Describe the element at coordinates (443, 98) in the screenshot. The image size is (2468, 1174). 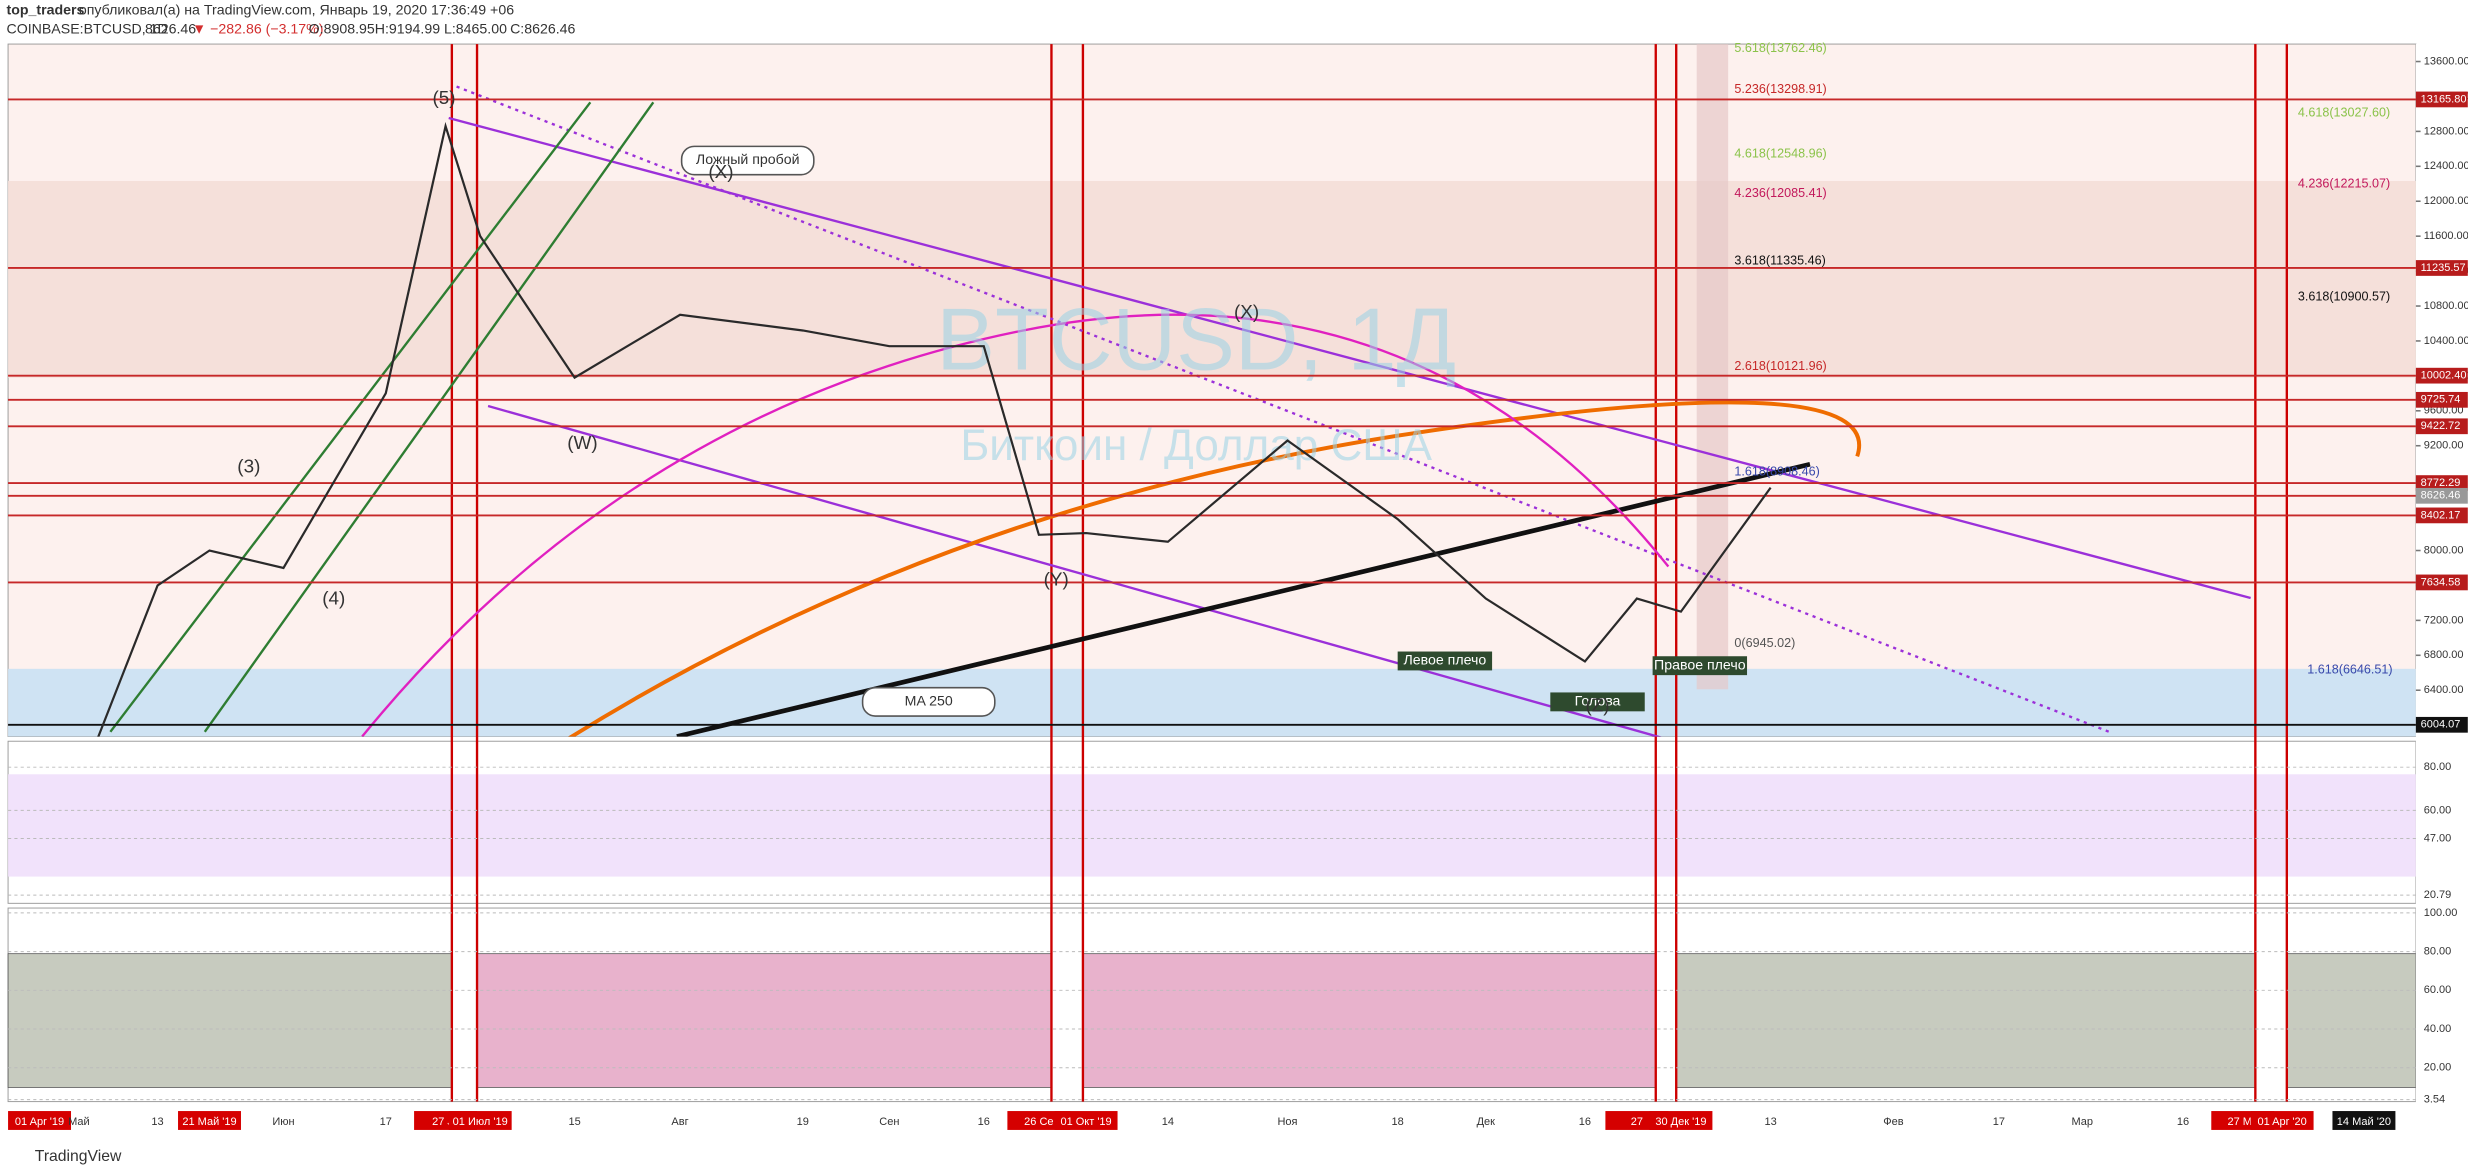
I see `annotation: (5)` at that location.